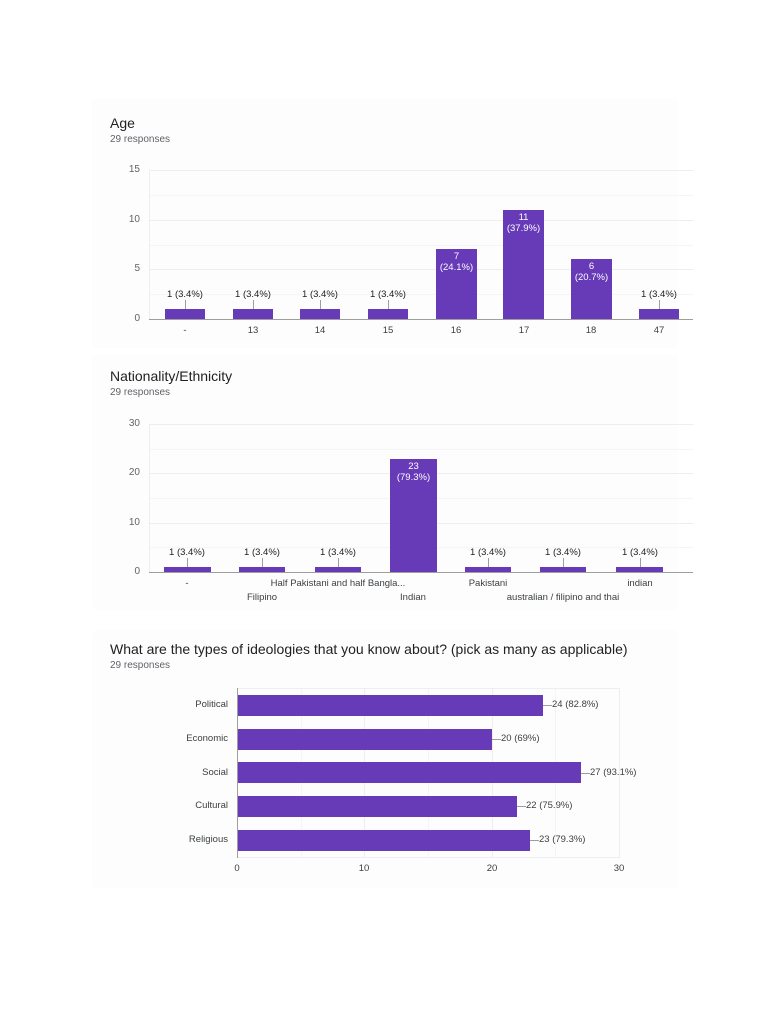 This screenshot has height=1024, width=768. What do you see at coordinates (253, 330) in the screenshot?
I see `x-tick-label: 13` at bounding box center [253, 330].